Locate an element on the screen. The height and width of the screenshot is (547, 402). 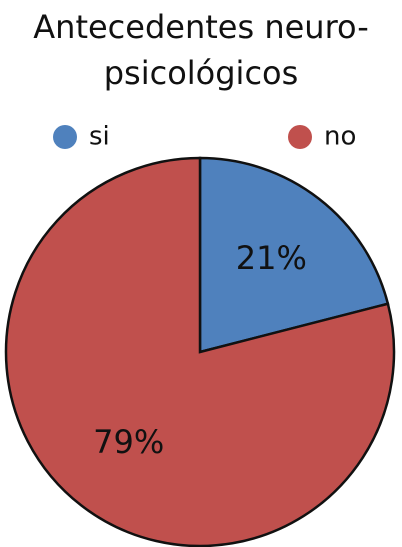
legend-label: no is located at coordinates (340, 137).